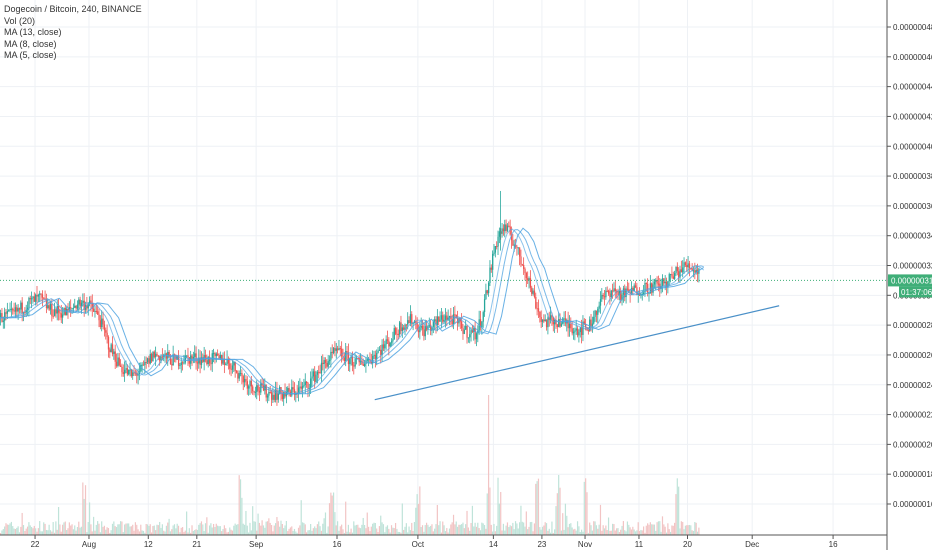 The height and width of the screenshot is (550, 932). What do you see at coordinates (30, 55) in the screenshot?
I see `legend-indicator-ma5: MA (5, close)` at bounding box center [30, 55].